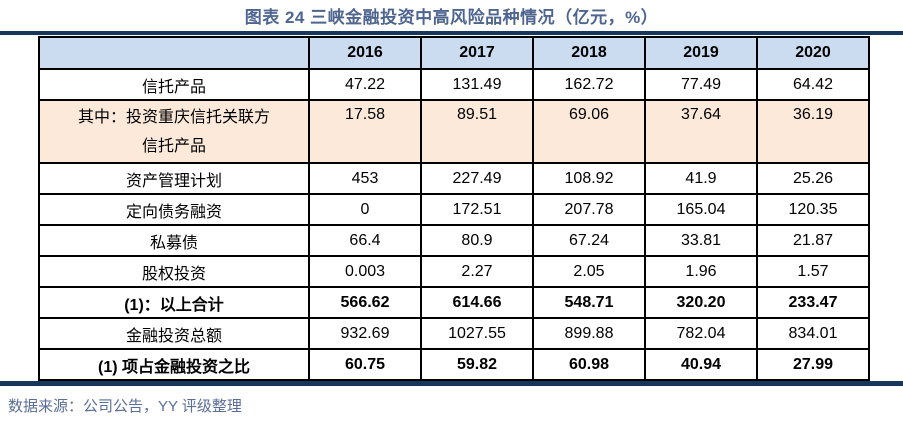  Describe the element at coordinates (174, 53) in the screenshot. I see `row-label-column-header` at that location.